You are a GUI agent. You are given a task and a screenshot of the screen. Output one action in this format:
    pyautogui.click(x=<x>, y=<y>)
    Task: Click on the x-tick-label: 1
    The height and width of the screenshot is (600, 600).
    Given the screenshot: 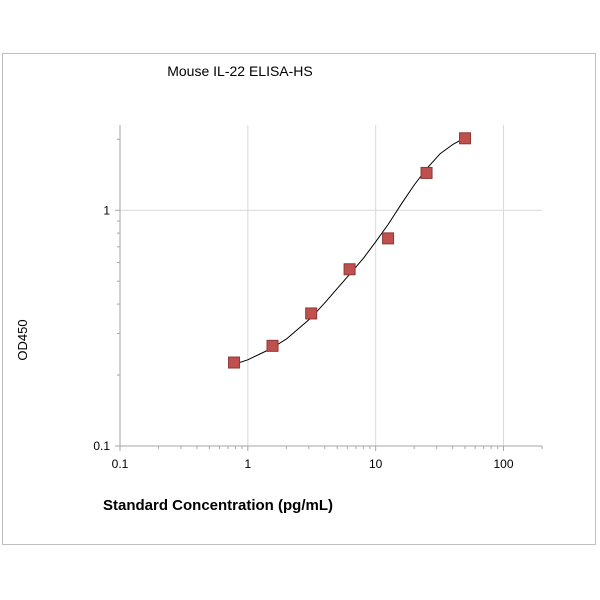 What is the action you would take?
    pyautogui.click(x=247, y=464)
    